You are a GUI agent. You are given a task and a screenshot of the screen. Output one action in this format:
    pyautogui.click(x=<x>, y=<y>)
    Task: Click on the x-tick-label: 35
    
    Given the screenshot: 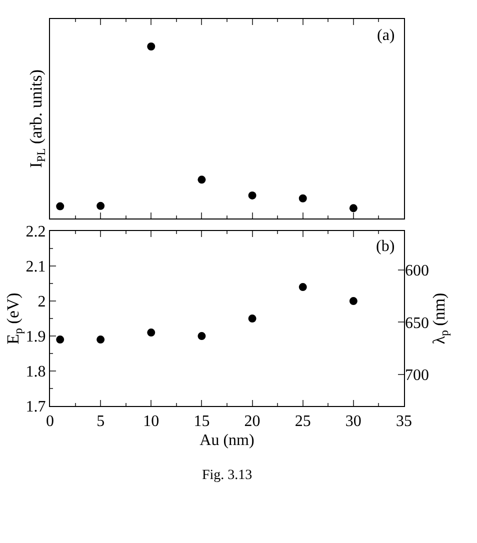 What is the action you would take?
    pyautogui.click(x=404, y=421)
    